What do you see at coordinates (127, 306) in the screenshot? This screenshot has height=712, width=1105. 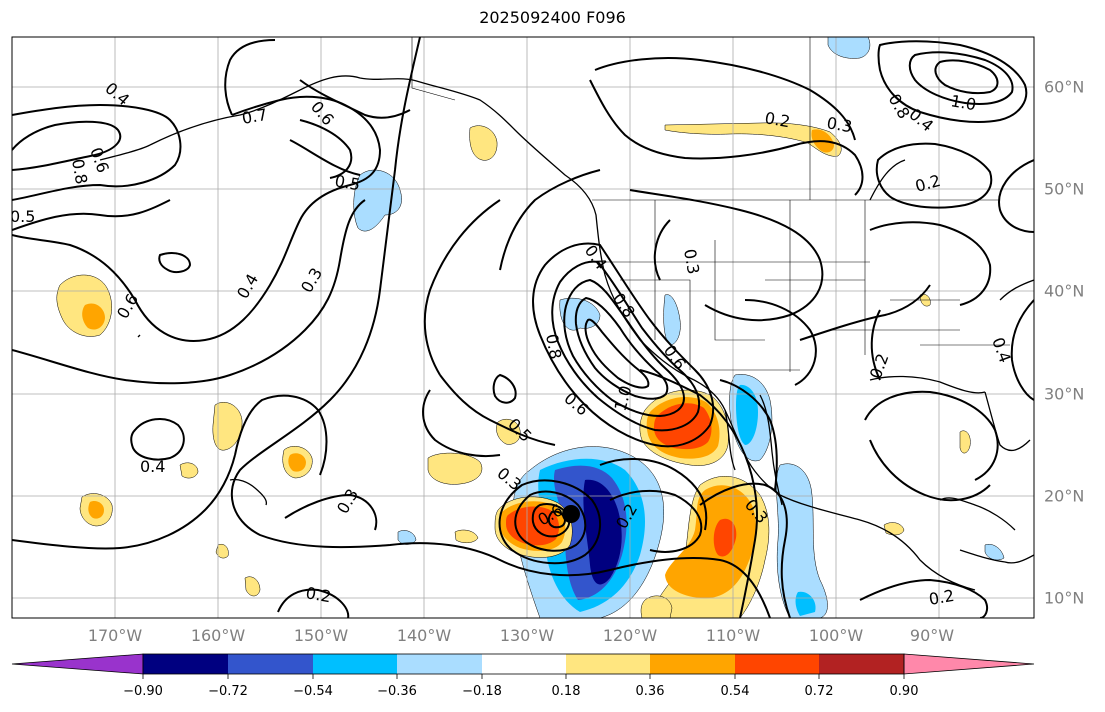 I see `contour-label: 0.6` at bounding box center [127, 306].